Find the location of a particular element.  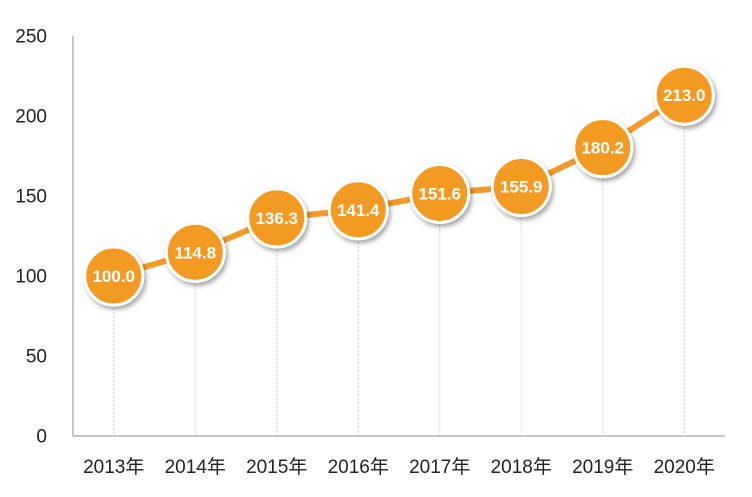

x-tick-label: 2016年 is located at coordinates (358, 467).